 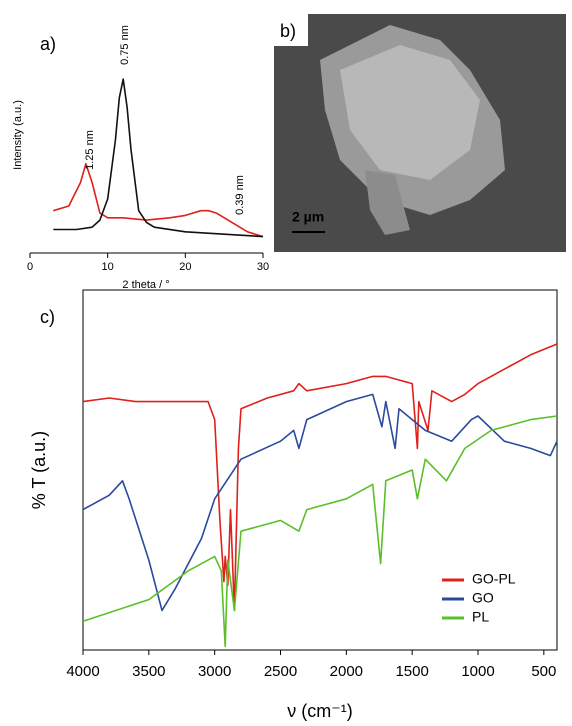 What do you see at coordinates (240, 195) in the screenshot?
I see `annotation: 0.39 nm` at bounding box center [240, 195].